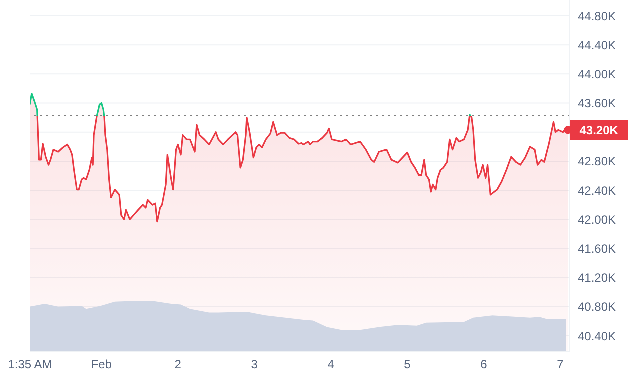 This screenshot has width=630, height=380. What do you see at coordinates (597, 16) in the screenshot?
I see `y-tick-label: 44.80K` at bounding box center [597, 16].